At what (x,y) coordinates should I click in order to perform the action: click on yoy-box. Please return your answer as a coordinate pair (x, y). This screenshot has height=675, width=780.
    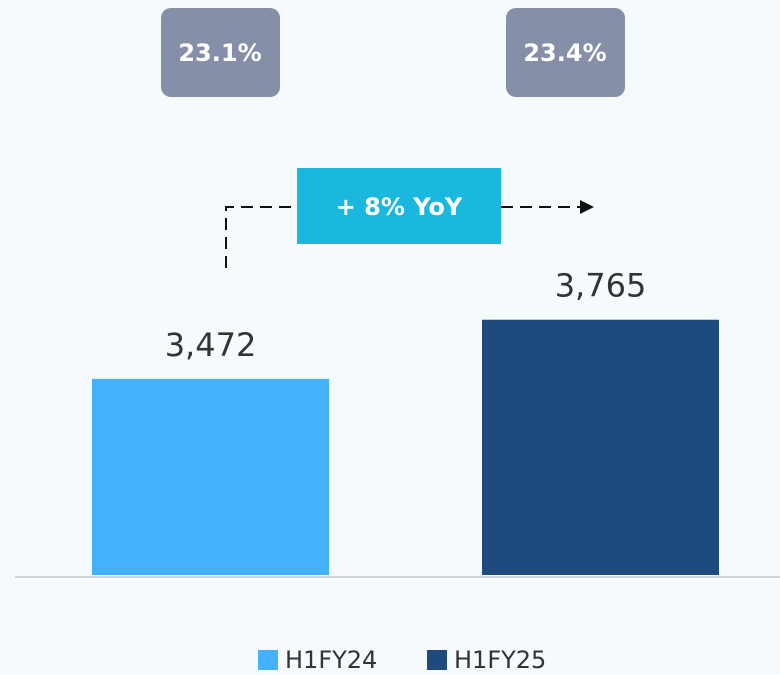
    Looking at the image, I should click on (399, 206).